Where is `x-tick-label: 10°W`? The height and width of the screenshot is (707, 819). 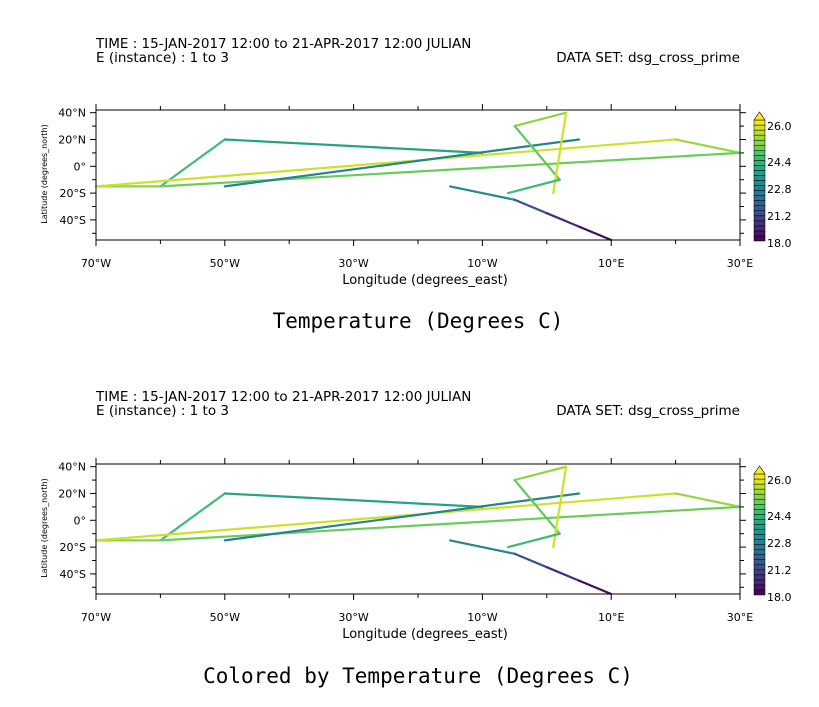 x-tick-label: 10°W is located at coordinates (482, 263).